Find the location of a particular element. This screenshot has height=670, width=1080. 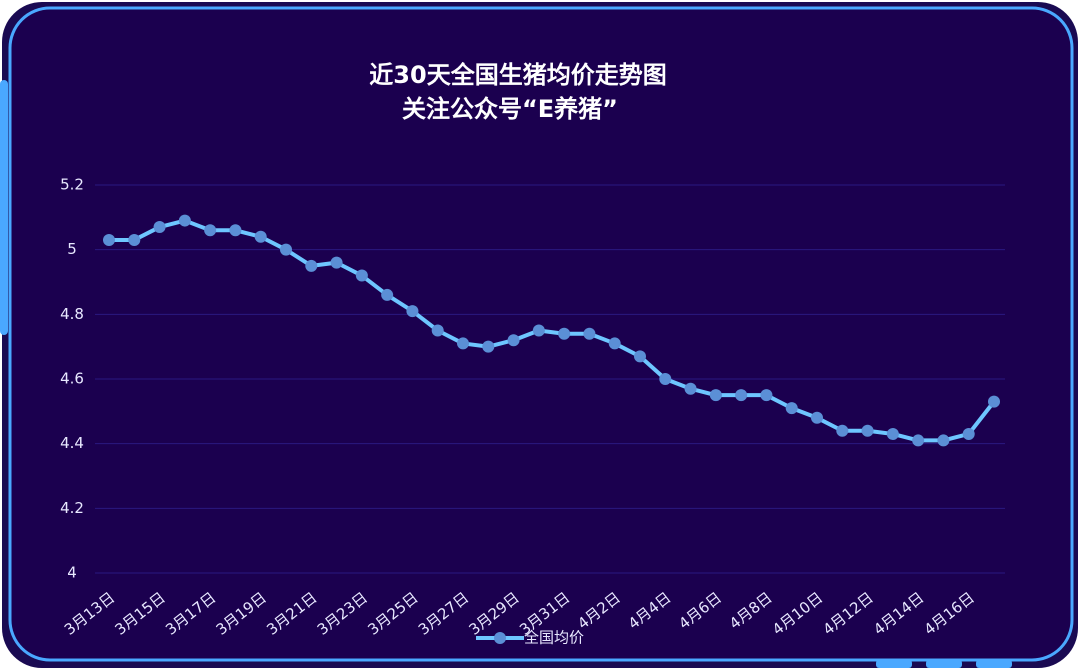

y-tick-label: 4.4 is located at coordinates (72, 443).